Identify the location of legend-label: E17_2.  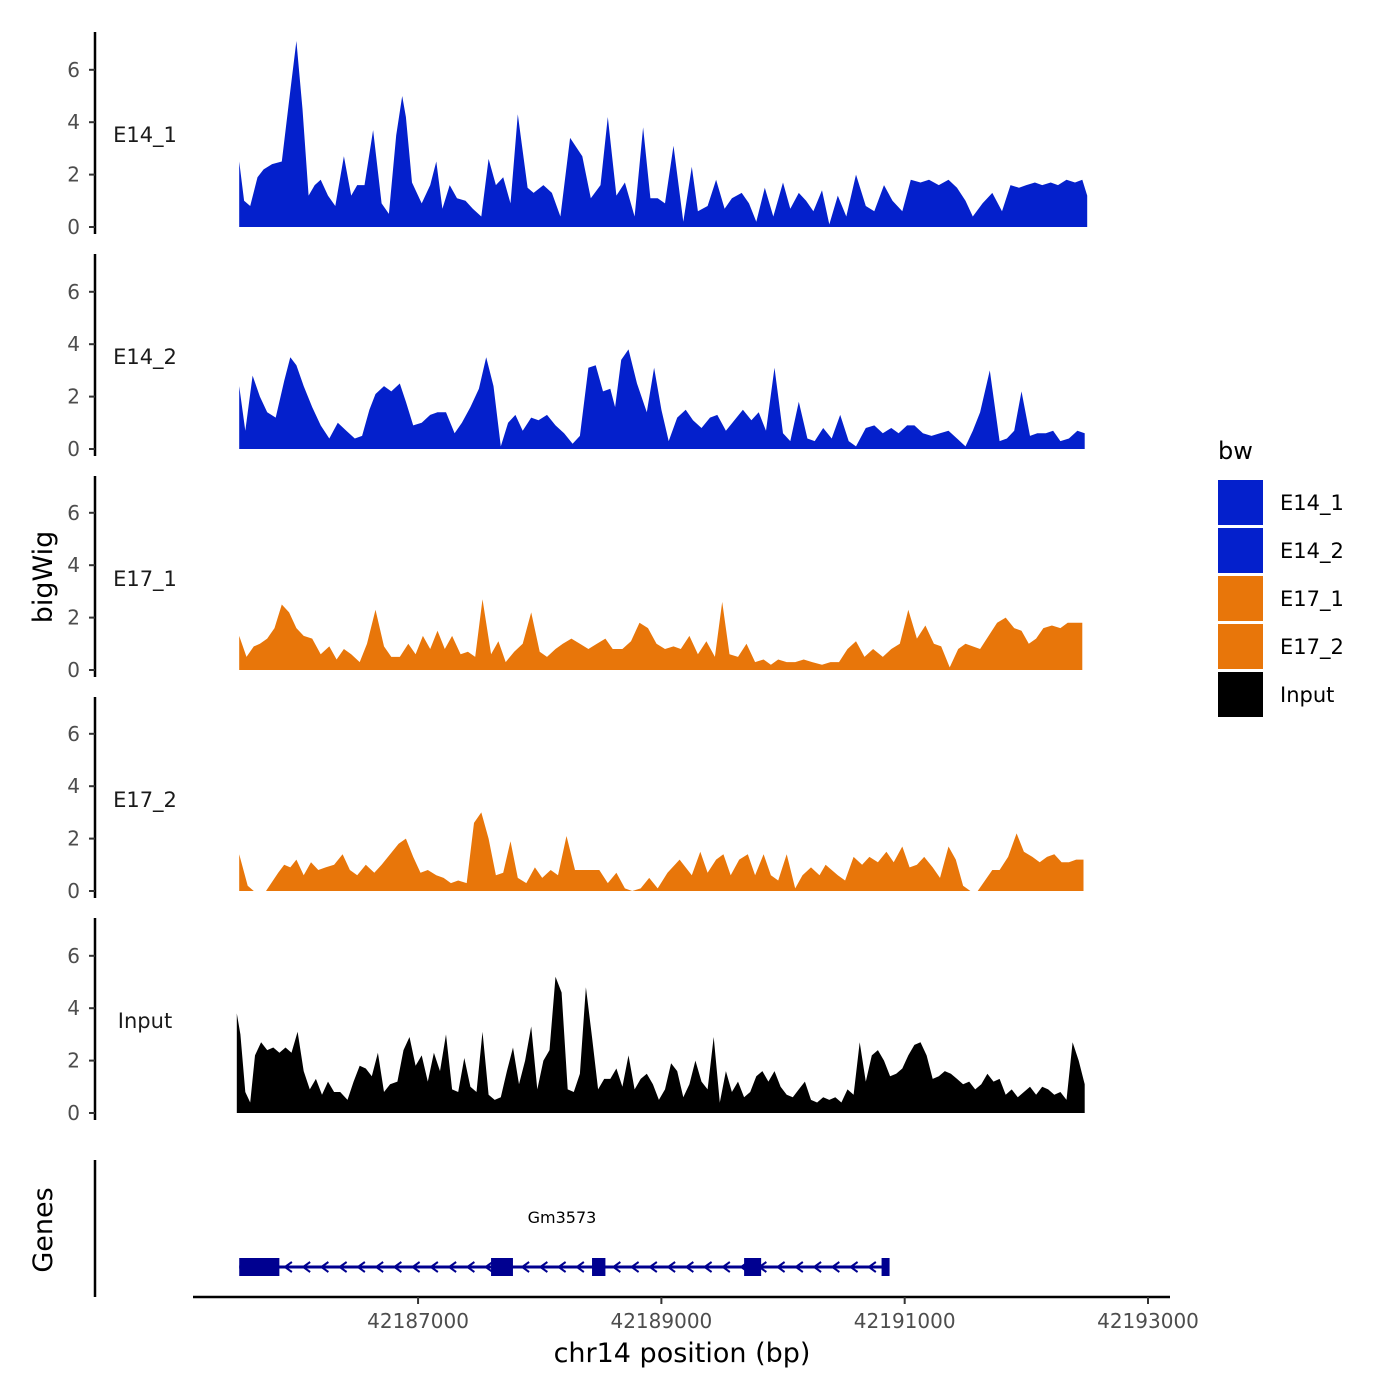
(1312, 647).